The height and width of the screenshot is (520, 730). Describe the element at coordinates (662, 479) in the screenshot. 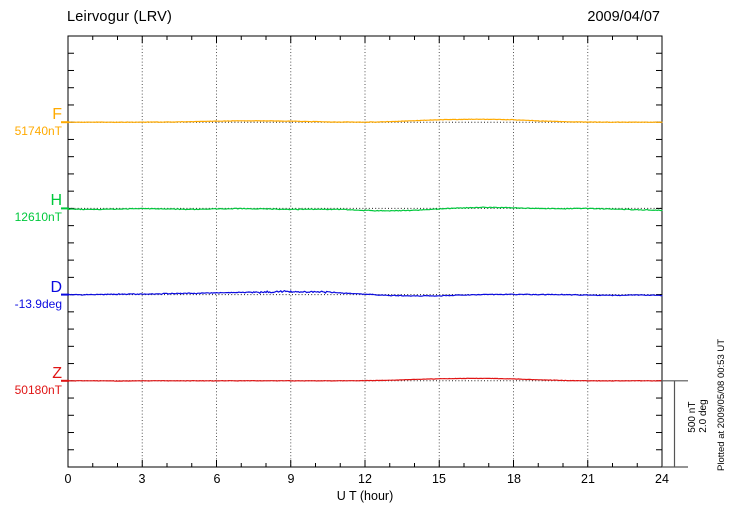

I see `x-tick-24: 24` at that location.